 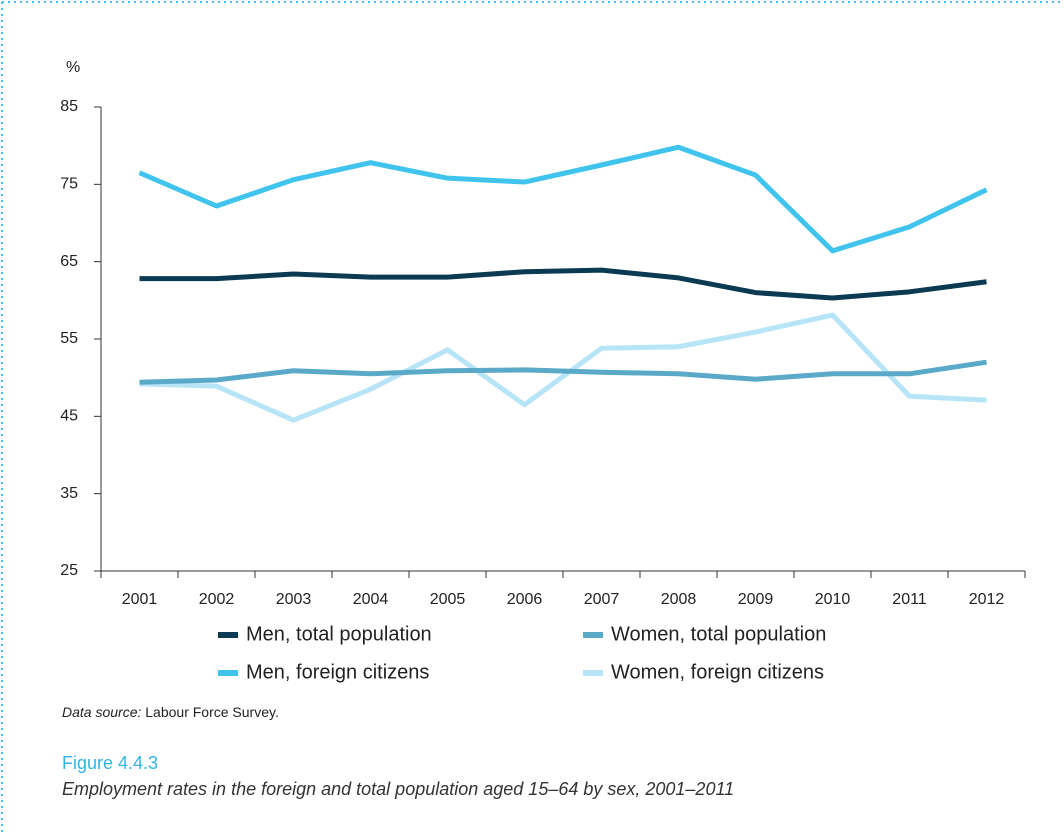 I want to click on legend-label: Men, total population, so click(x=339, y=634).